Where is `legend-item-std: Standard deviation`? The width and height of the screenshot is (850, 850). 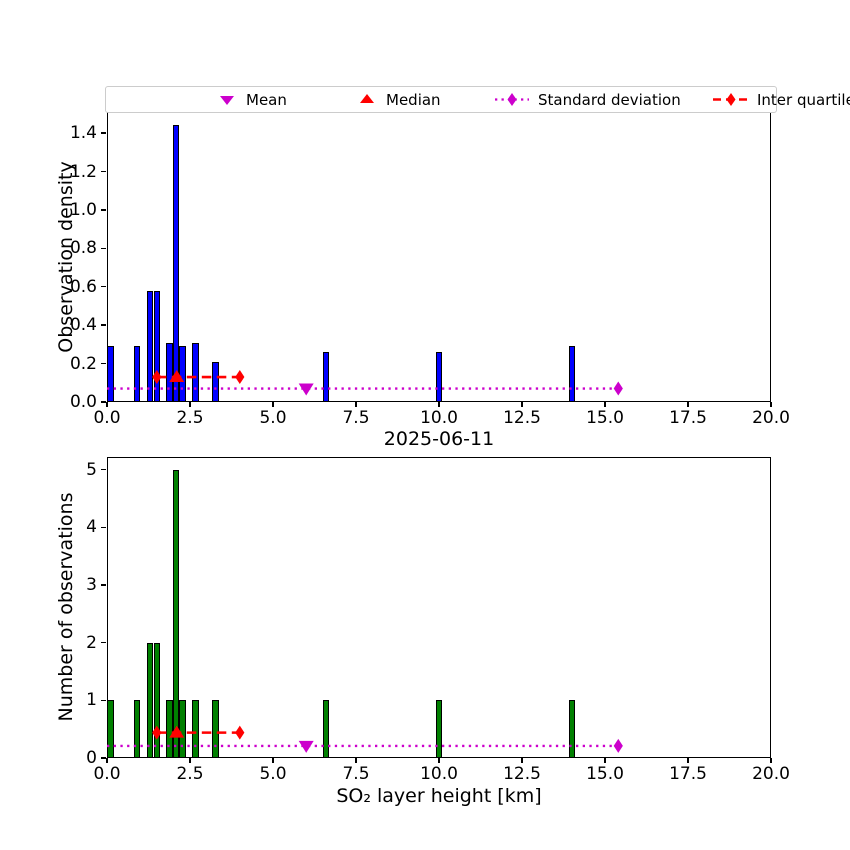
legend-item-std: Standard deviation is located at coordinates (587, 99).